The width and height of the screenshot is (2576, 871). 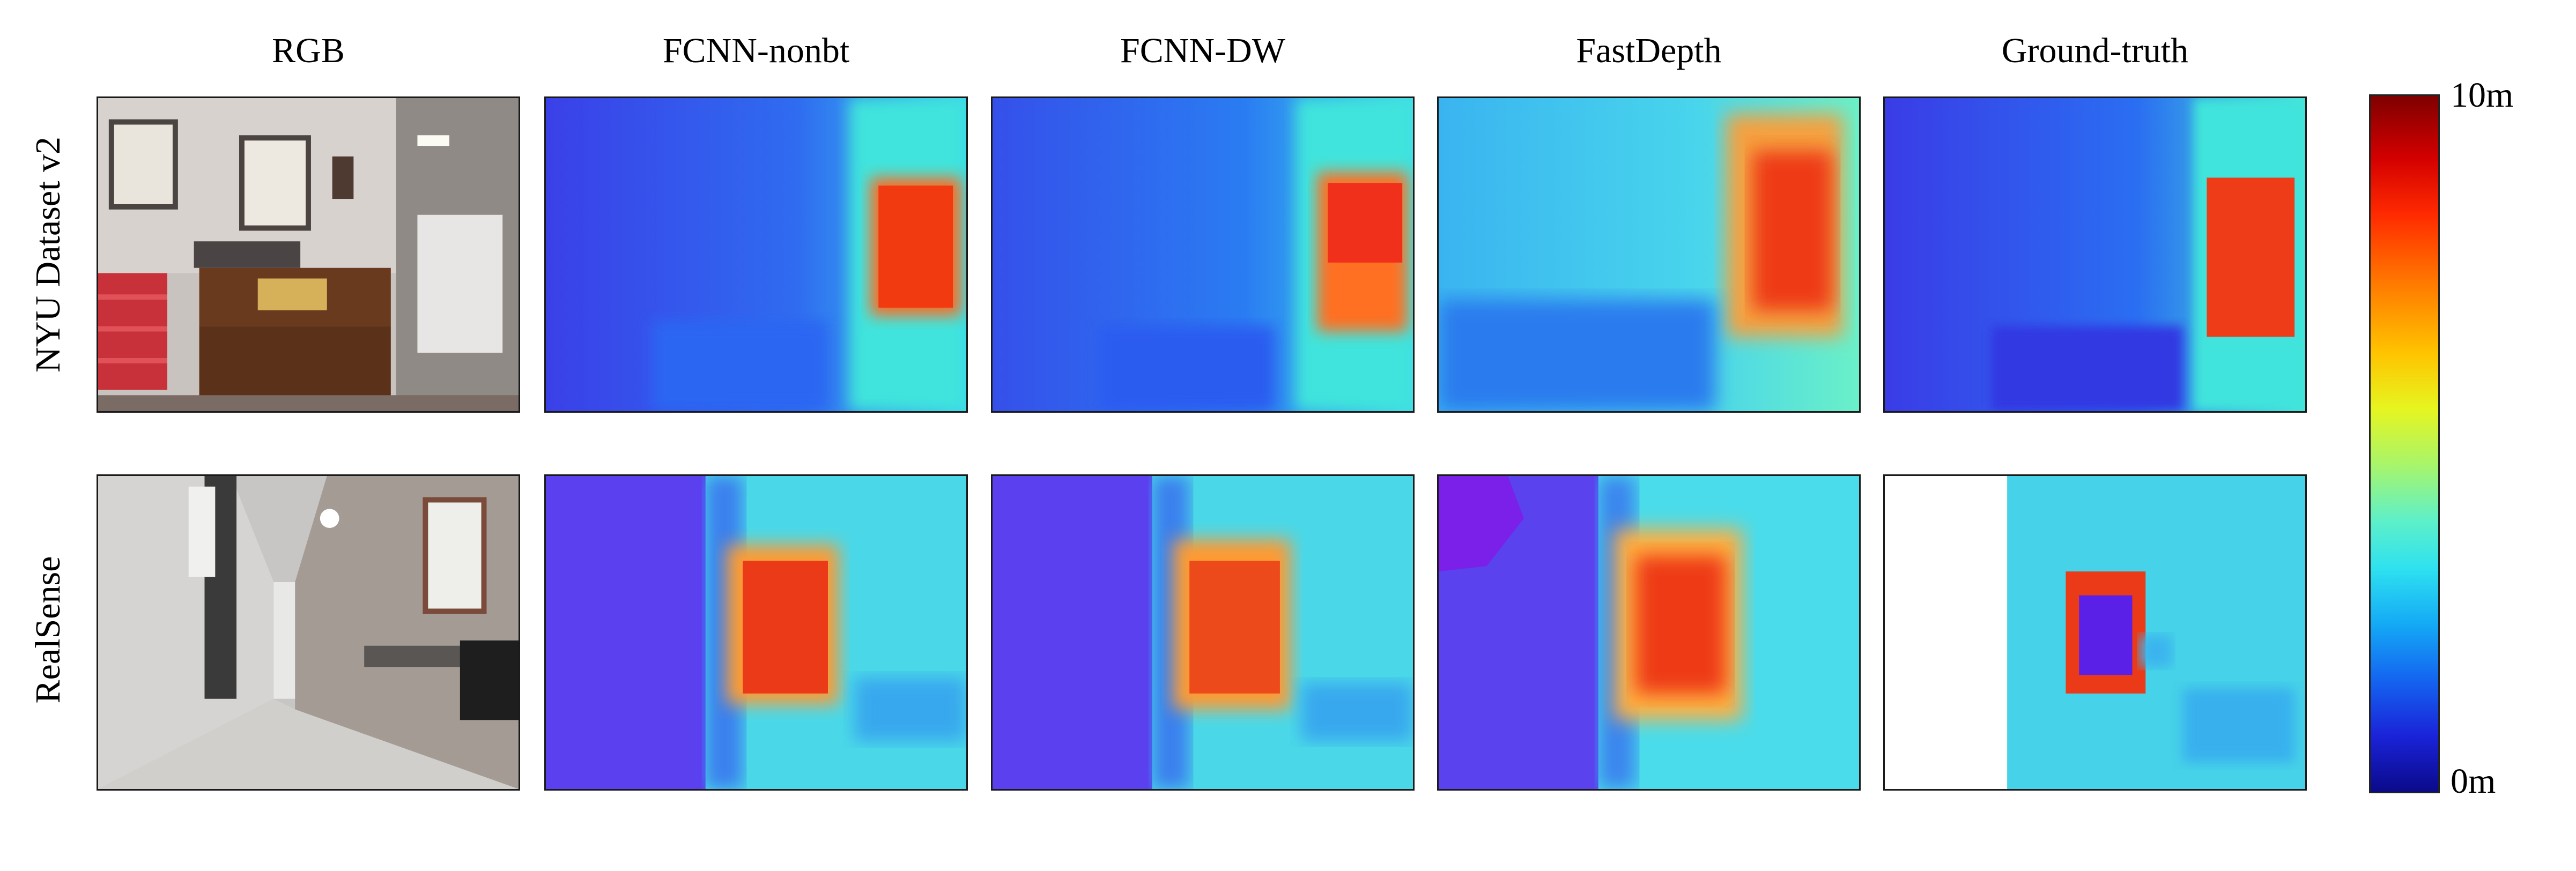 I want to click on row-label-nyu: NYU Dataset v2, so click(x=48, y=255).